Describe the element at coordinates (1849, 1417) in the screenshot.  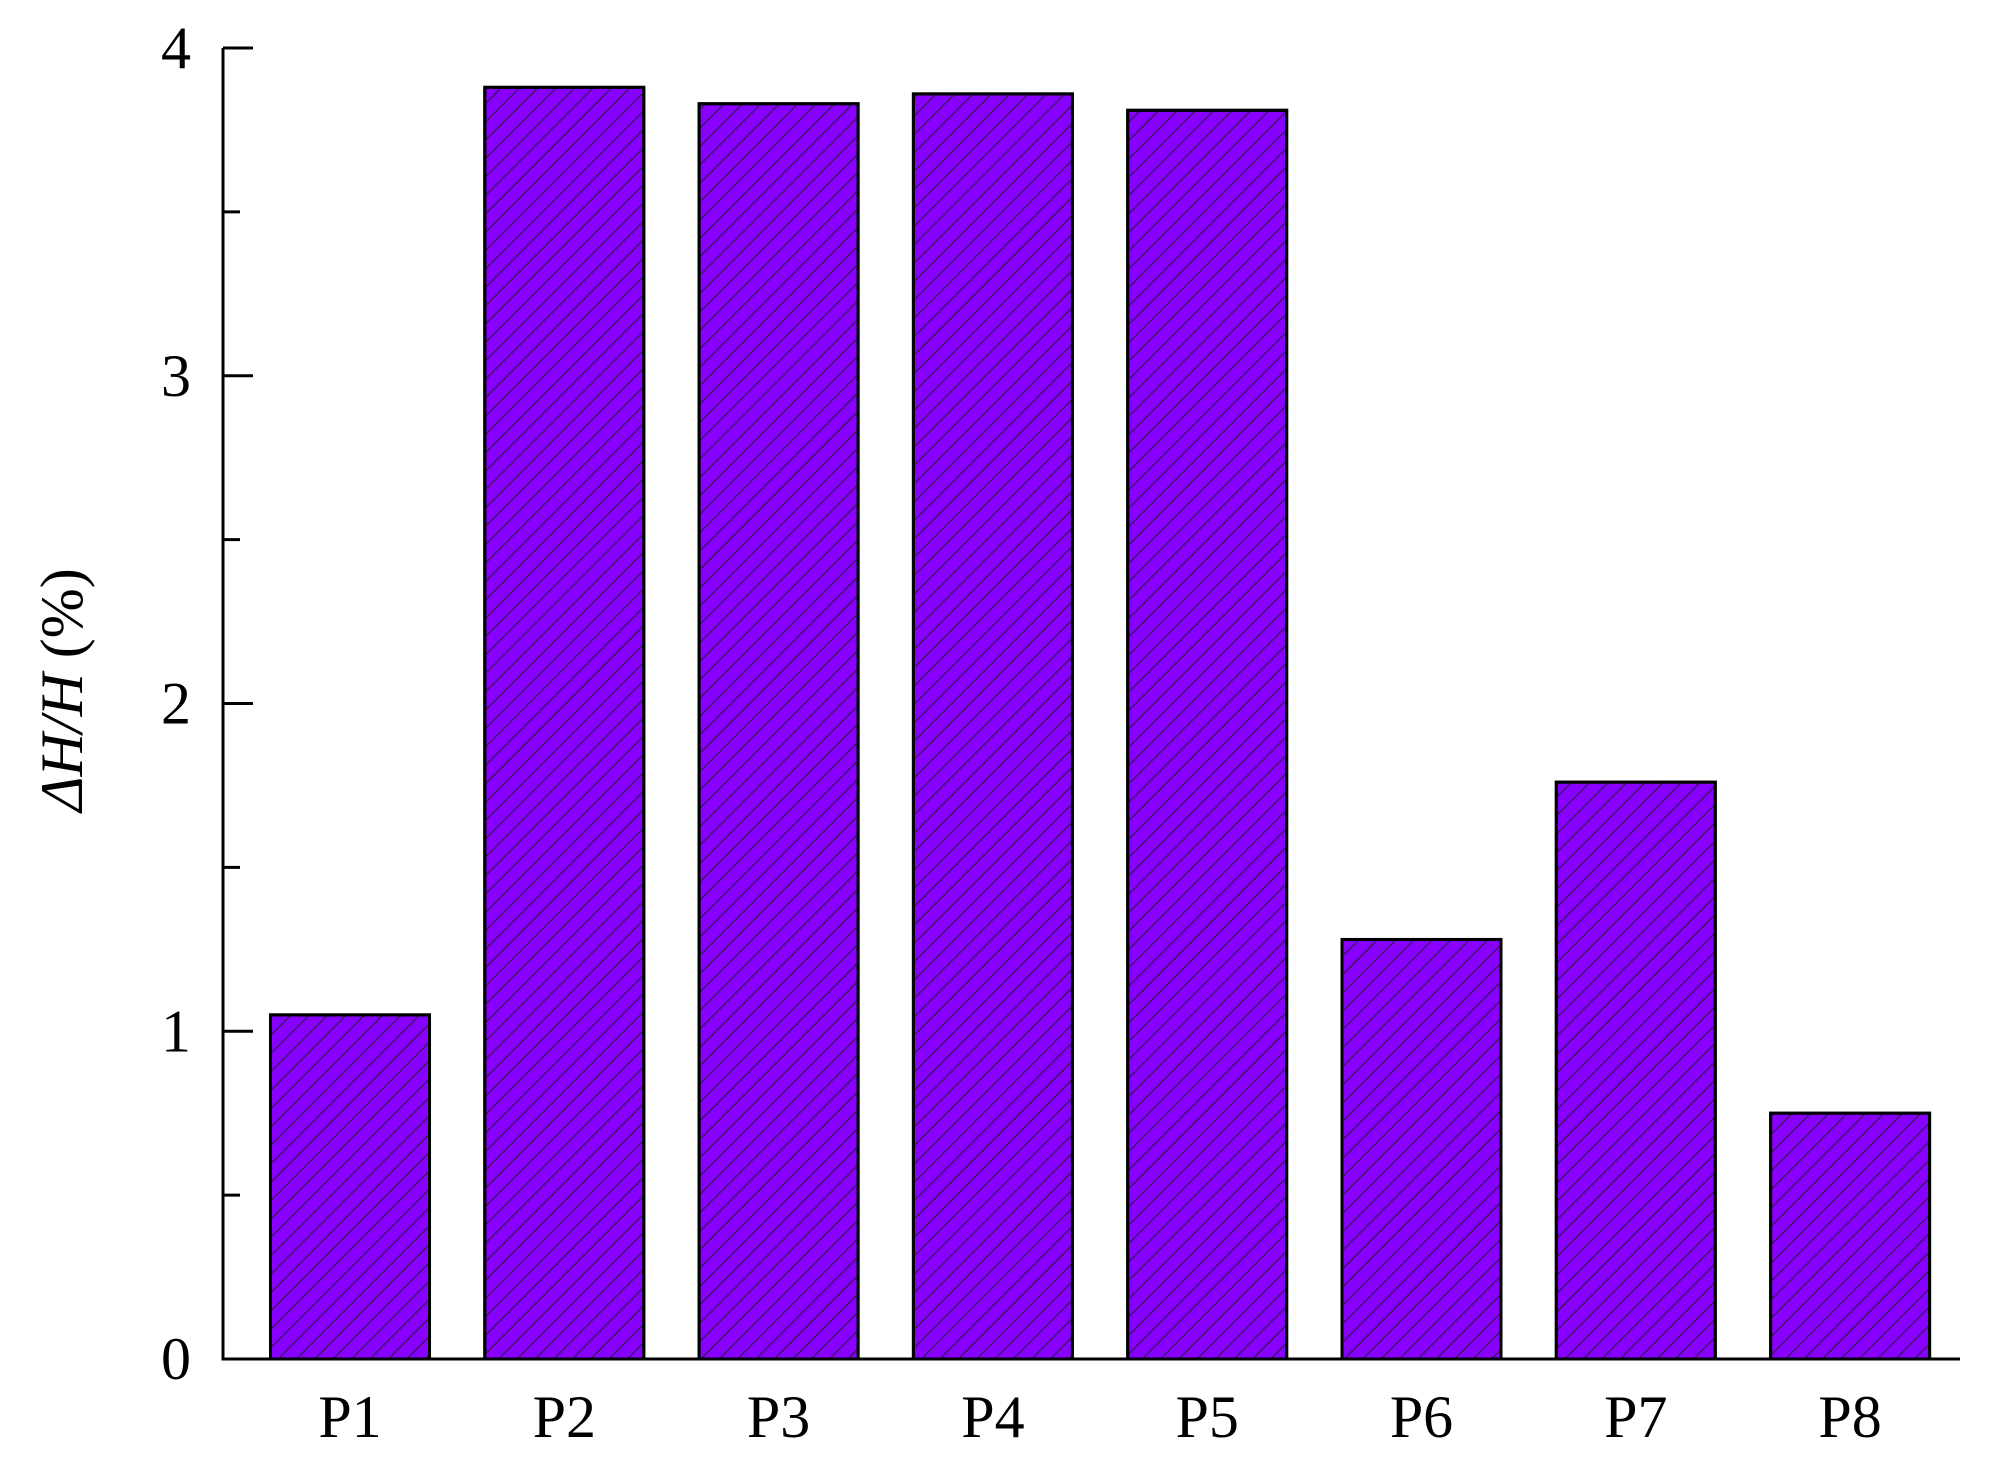
I see `x-tick-label: P8` at that location.